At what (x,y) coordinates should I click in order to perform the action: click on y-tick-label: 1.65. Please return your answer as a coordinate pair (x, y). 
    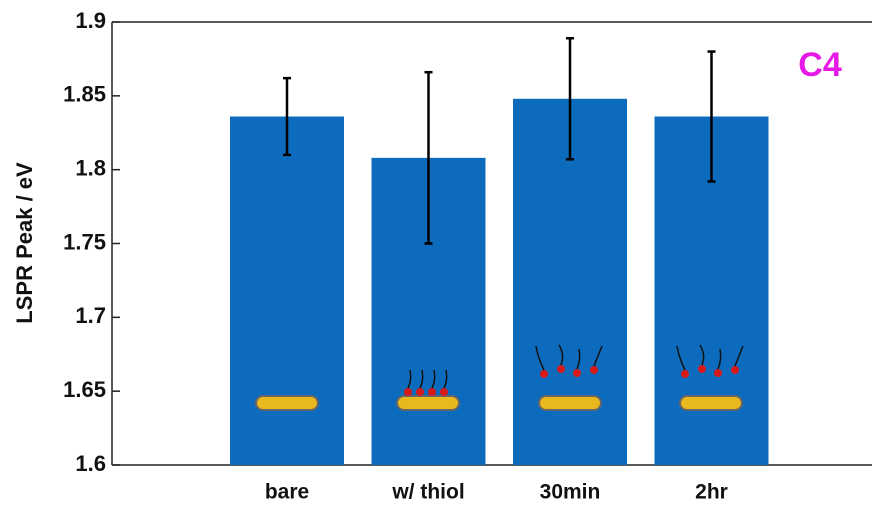
    Looking at the image, I should click on (84, 389).